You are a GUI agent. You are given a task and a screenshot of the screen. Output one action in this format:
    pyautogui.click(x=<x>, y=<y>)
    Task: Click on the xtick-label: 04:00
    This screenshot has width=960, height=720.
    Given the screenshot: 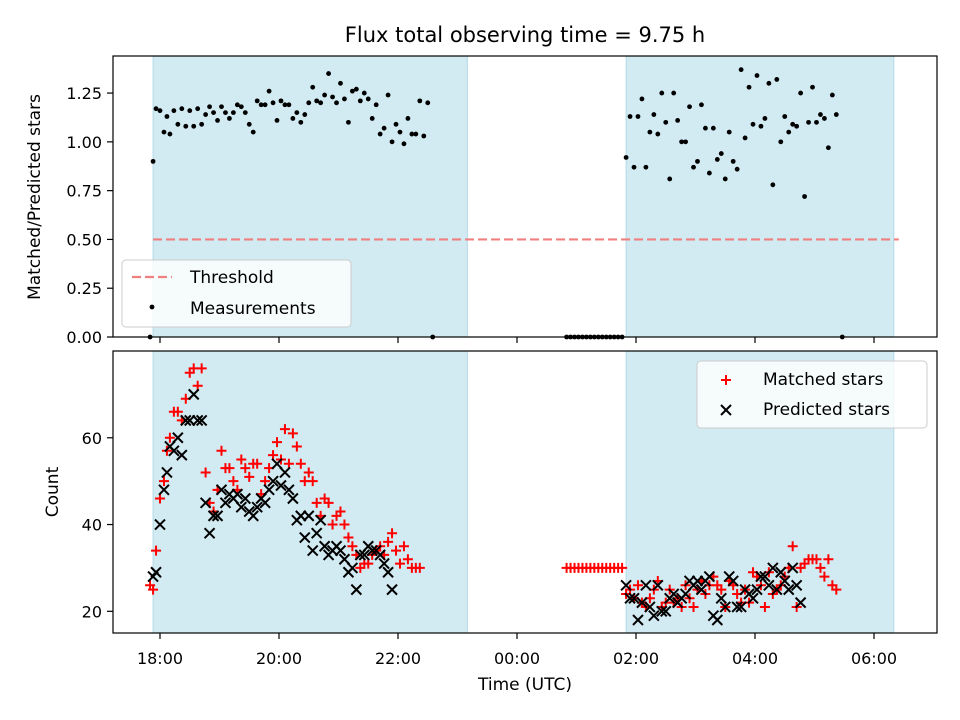 What is the action you would take?
    pyautogui.click(x=755, y=658)
    